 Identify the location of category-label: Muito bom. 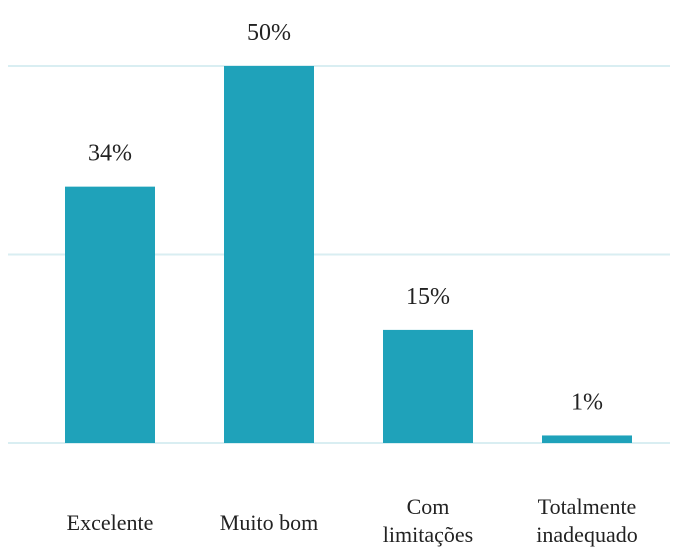
(269, 522).